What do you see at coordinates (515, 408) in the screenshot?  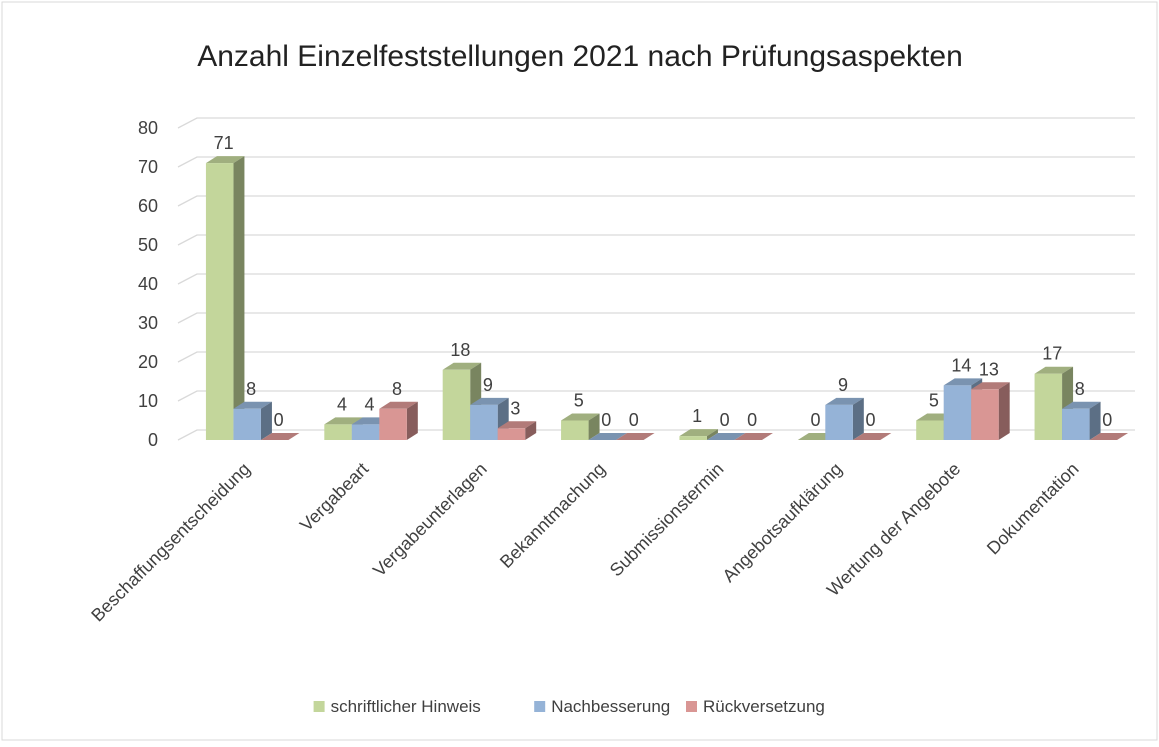 I see `value-label: 3` at bounding box center [515, 408].